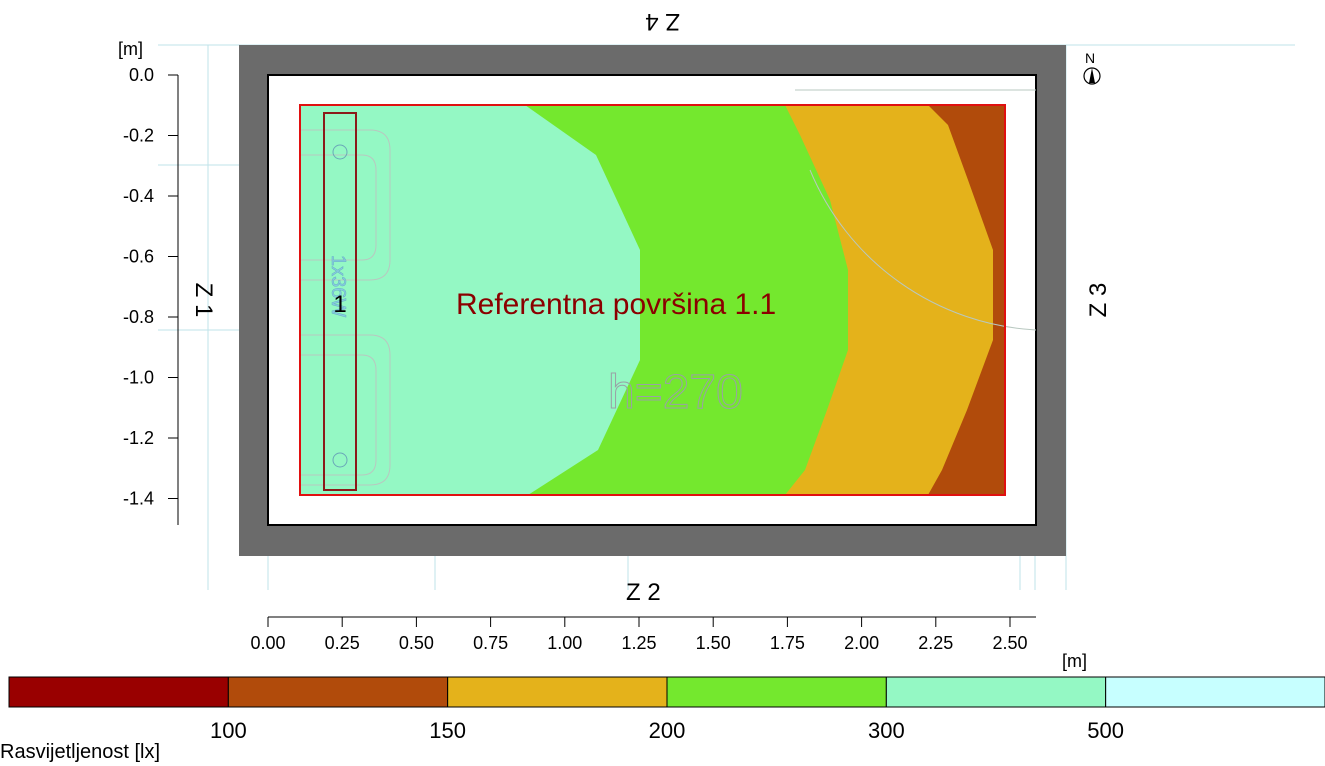 The height and width of the screenshot is (766, 1325). I want to click on y-tick-label: 0.0, so click(141, 75).